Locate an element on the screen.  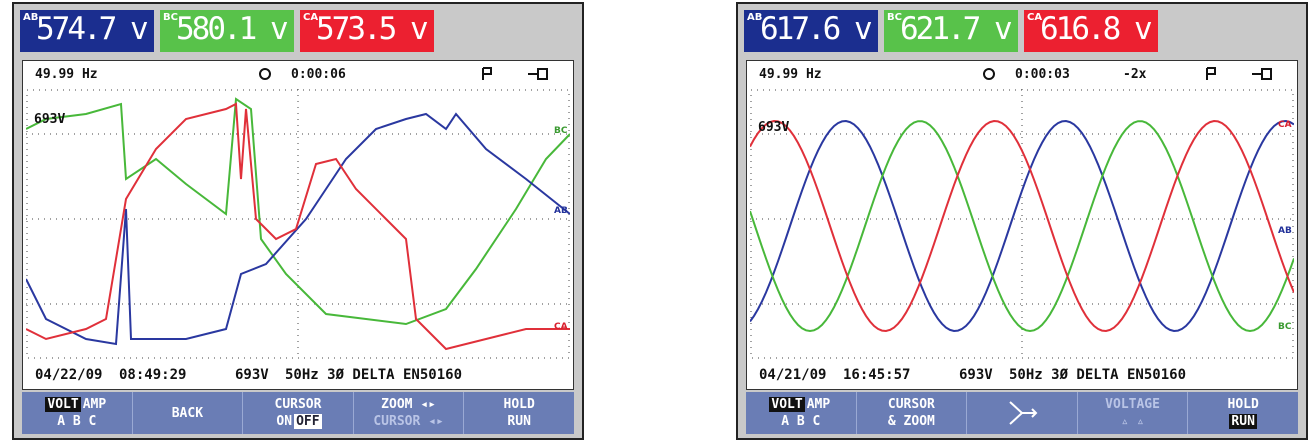
footer-time: 08:49:29 is located at coordinates (153, 375).